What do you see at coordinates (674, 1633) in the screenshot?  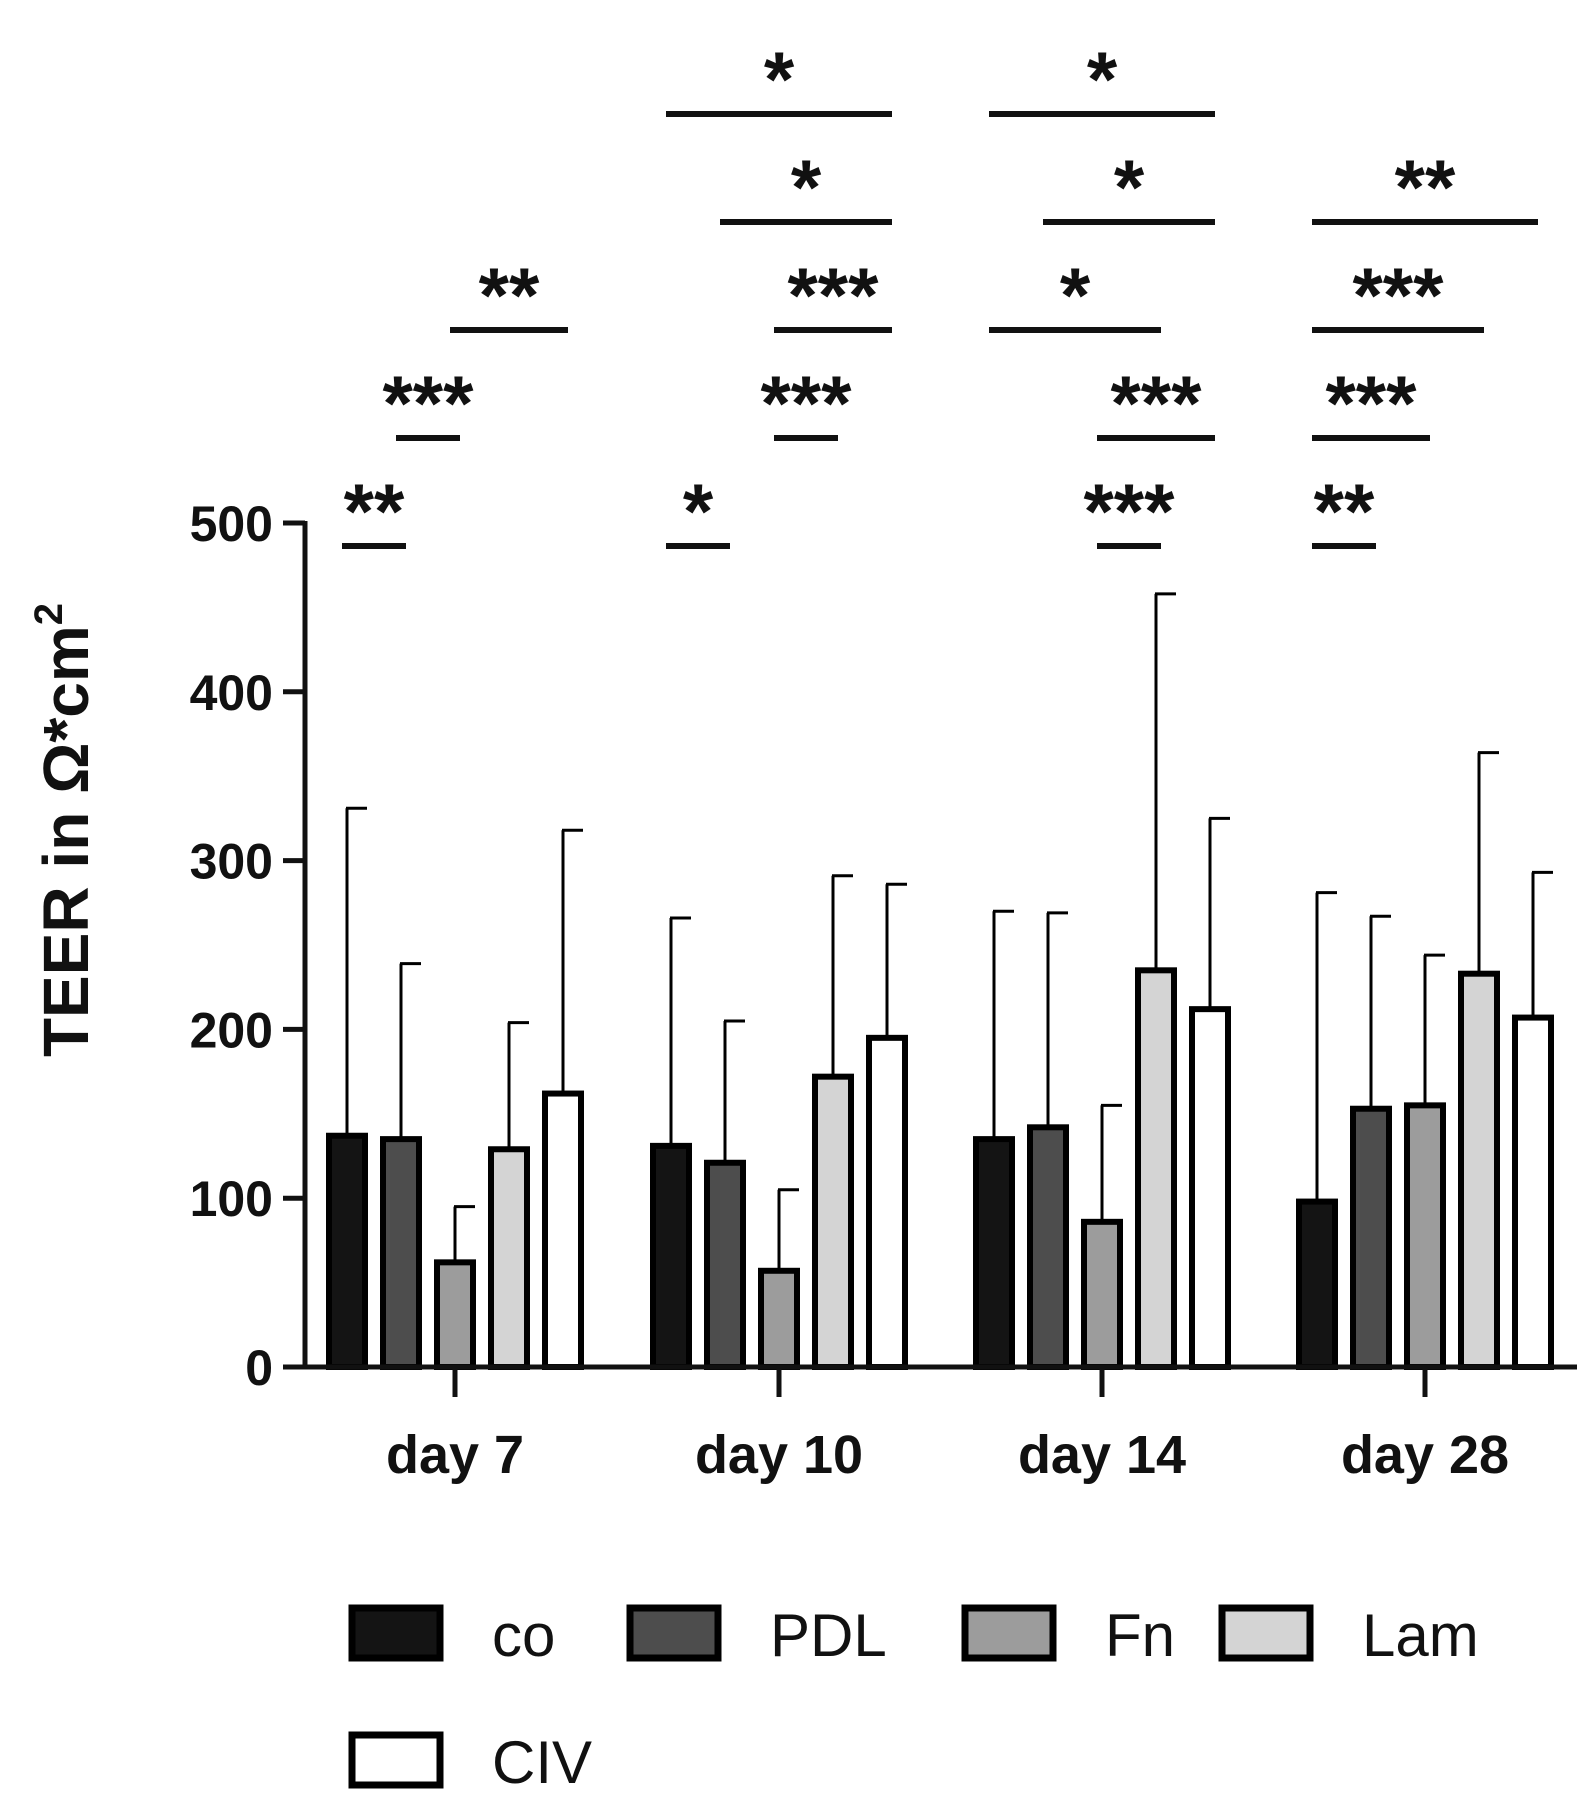 I see `legend-swatch-pdl` at bounding box center [674, 1633].